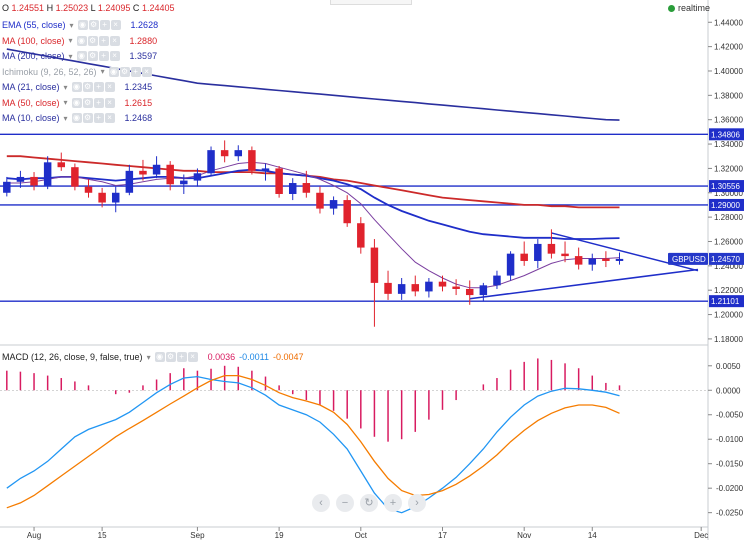 This screenshot has height=540, width=744. I want to click on zoom-in-icon: +, so click(393, 503).